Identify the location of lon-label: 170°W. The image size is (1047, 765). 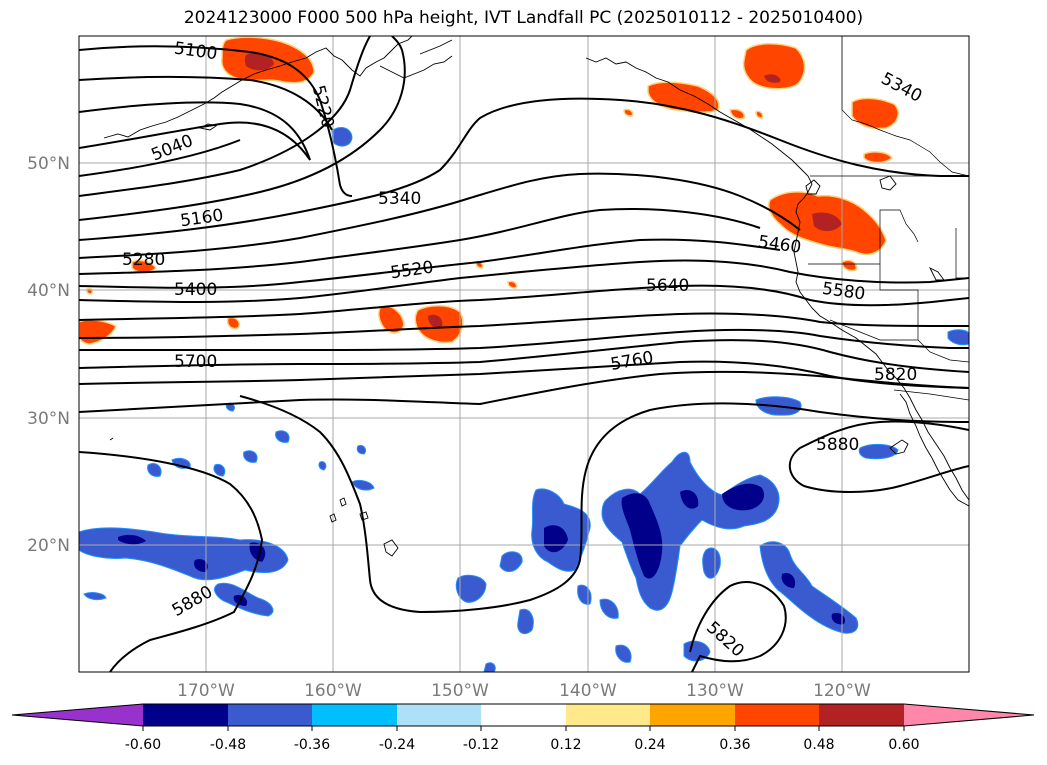
(206, 691).